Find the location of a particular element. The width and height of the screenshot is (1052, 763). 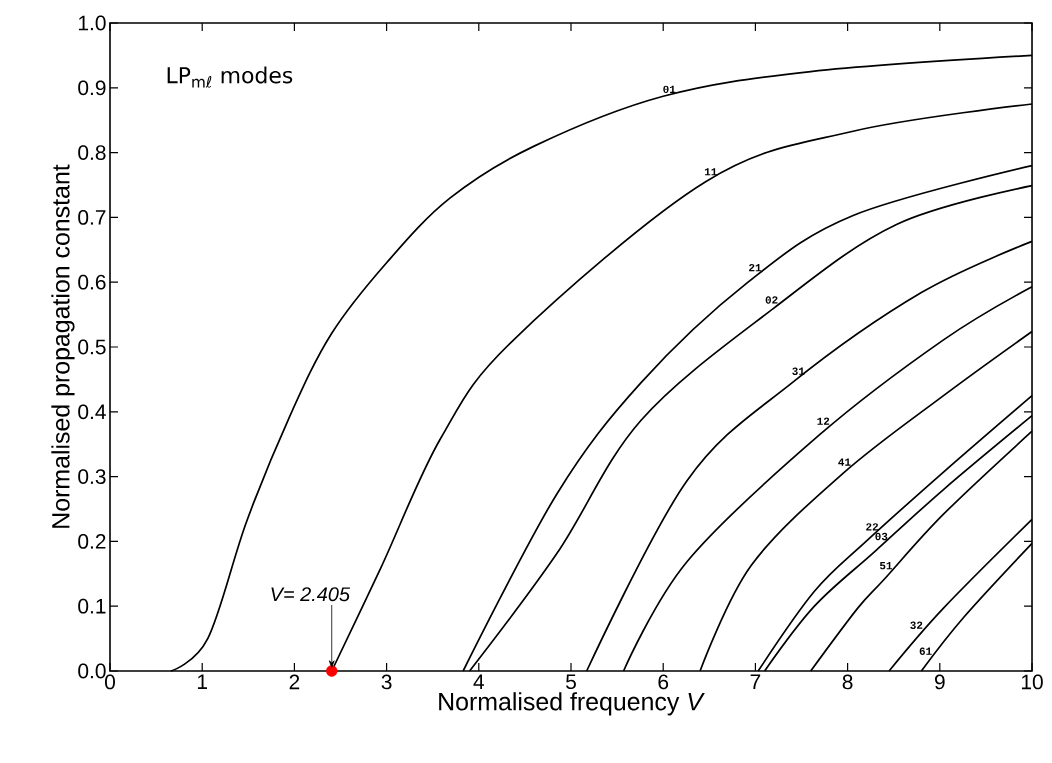

x-tick-label: 10 is located at coordinates (1032, 682).